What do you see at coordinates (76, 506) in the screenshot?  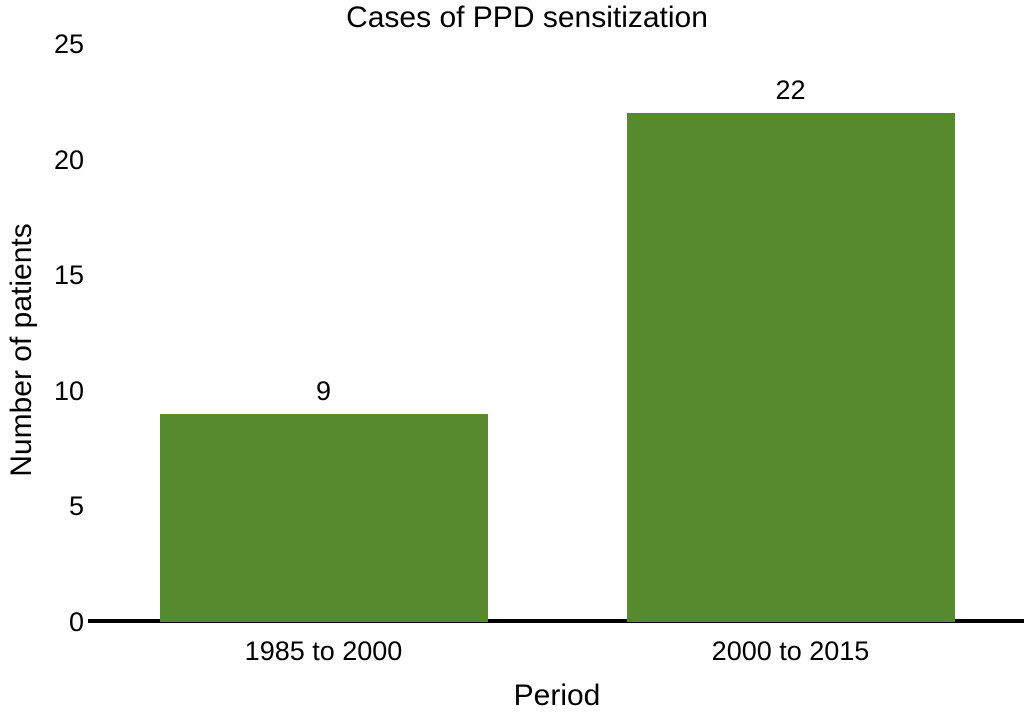 I see `y-tick-label: 5` at bounding box center [76, 506].